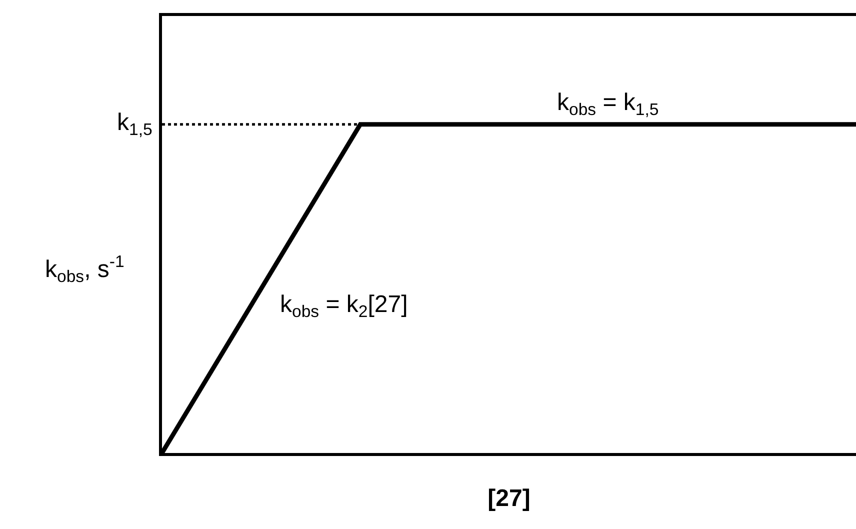  Describe the element at coordinates (134, 124) in the screenshot. I see `ref-line-label: k$_{1,5}$` at that location.